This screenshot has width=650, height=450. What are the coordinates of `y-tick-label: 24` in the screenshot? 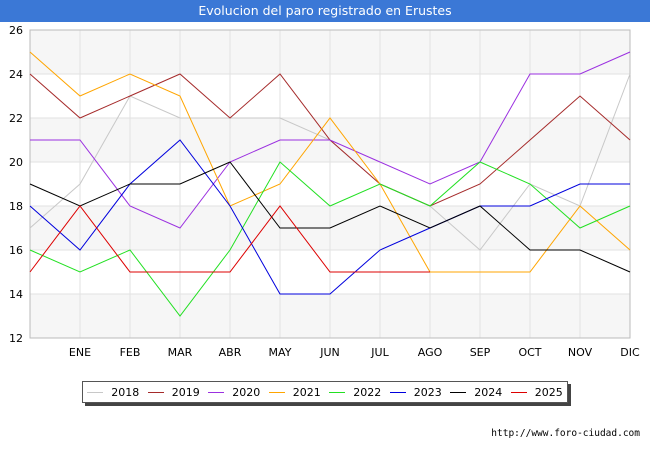 It's located at (16, 74).